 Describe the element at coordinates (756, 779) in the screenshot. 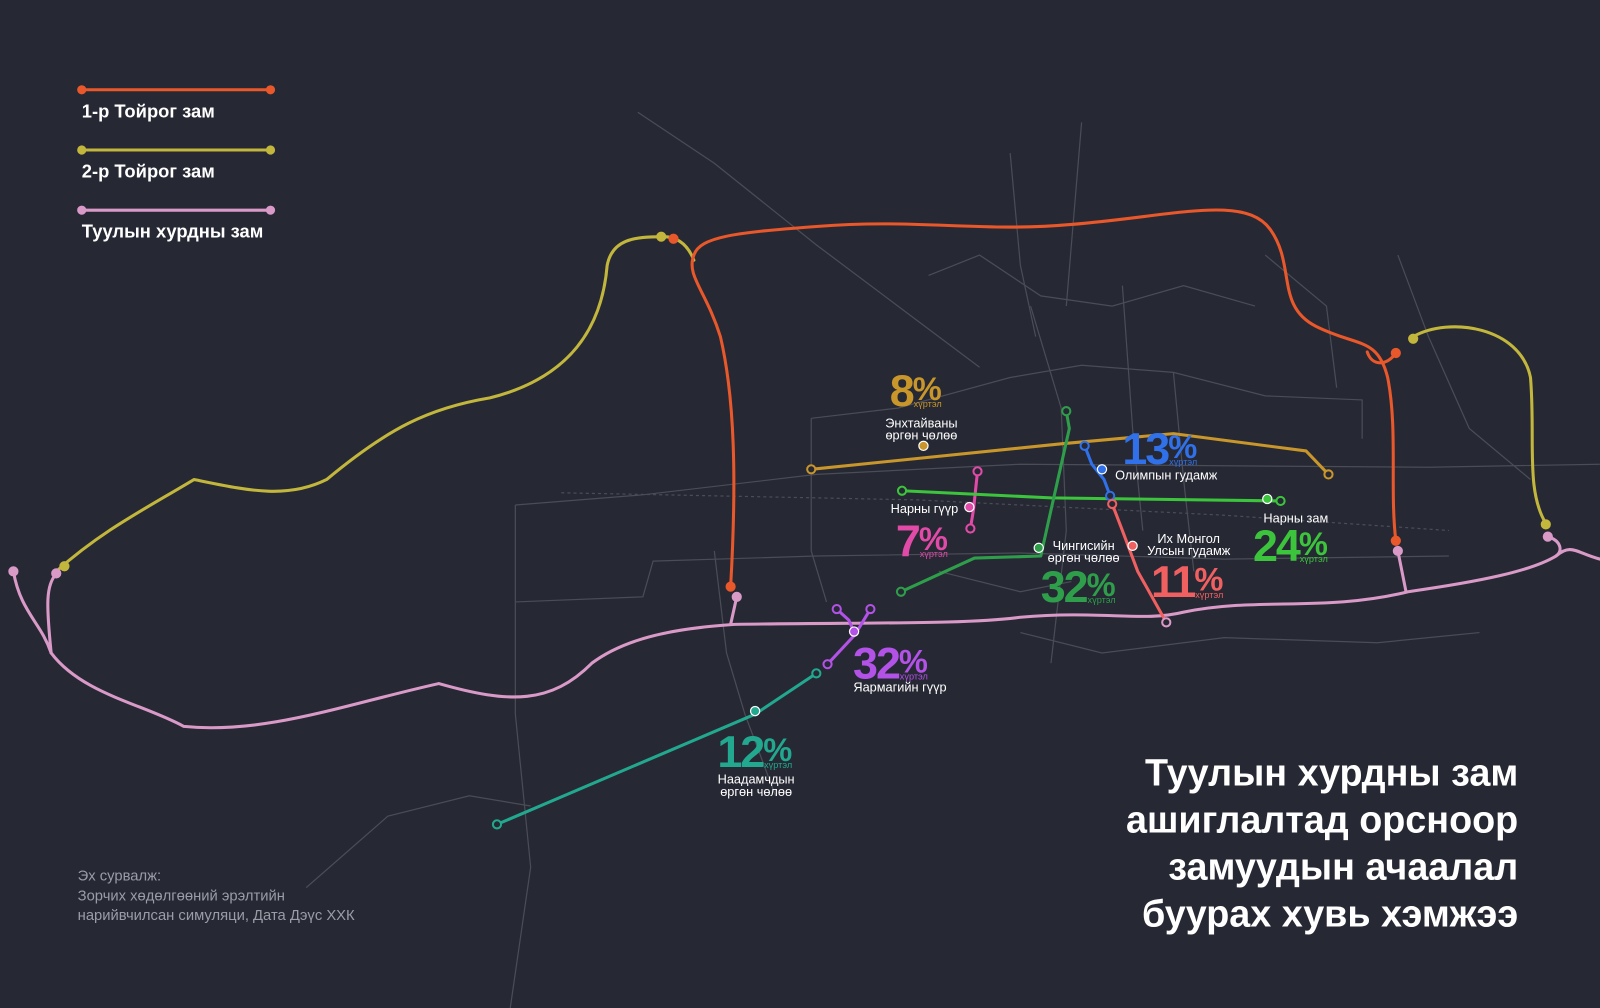

I see `road-name: Наадамчдын` at that location.